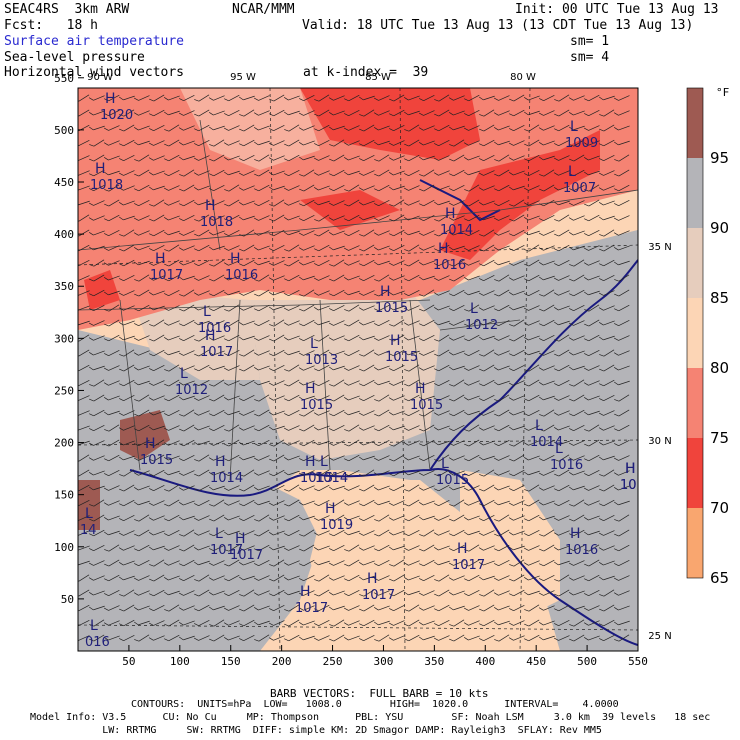 Image resolution: width=740 pixels, height=740 pixels. I want to click on barb-legend: BARB VECTORS: FULL BARB = 10 kts, so click(379, 693).